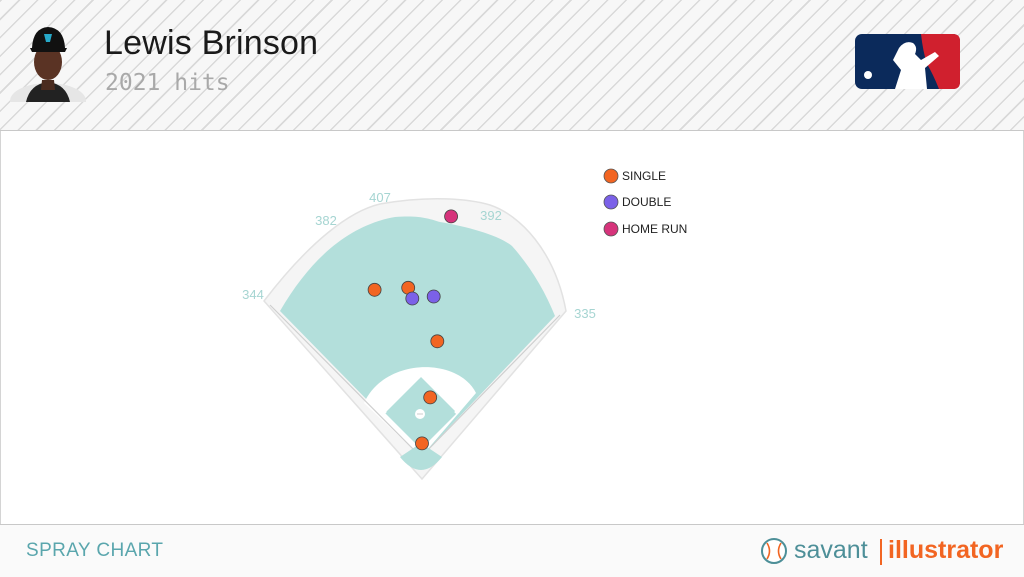 The height and width of the screenshot is (577, 1024). Describe the element at coordinates (585, 313) in the screenshot. I see `distance-label-right-field: 335` at that location.